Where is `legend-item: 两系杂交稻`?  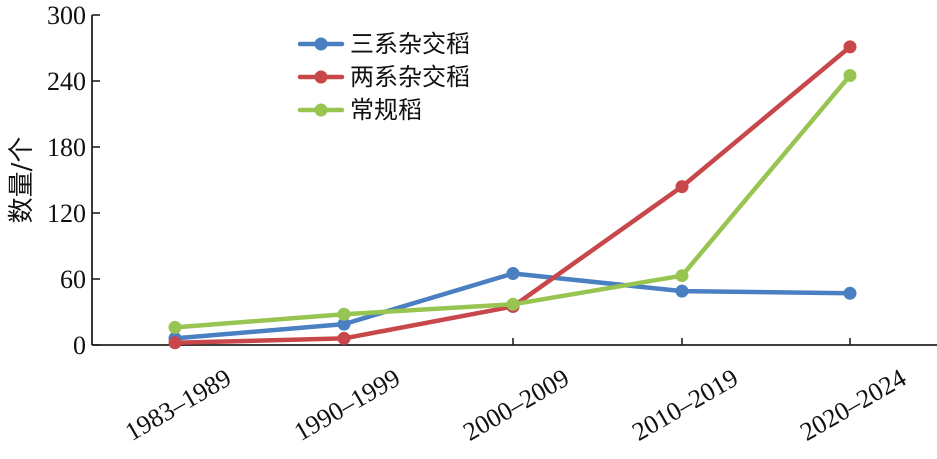 legend-item: 两系杂交稻 is located at coordinates (383, 77).